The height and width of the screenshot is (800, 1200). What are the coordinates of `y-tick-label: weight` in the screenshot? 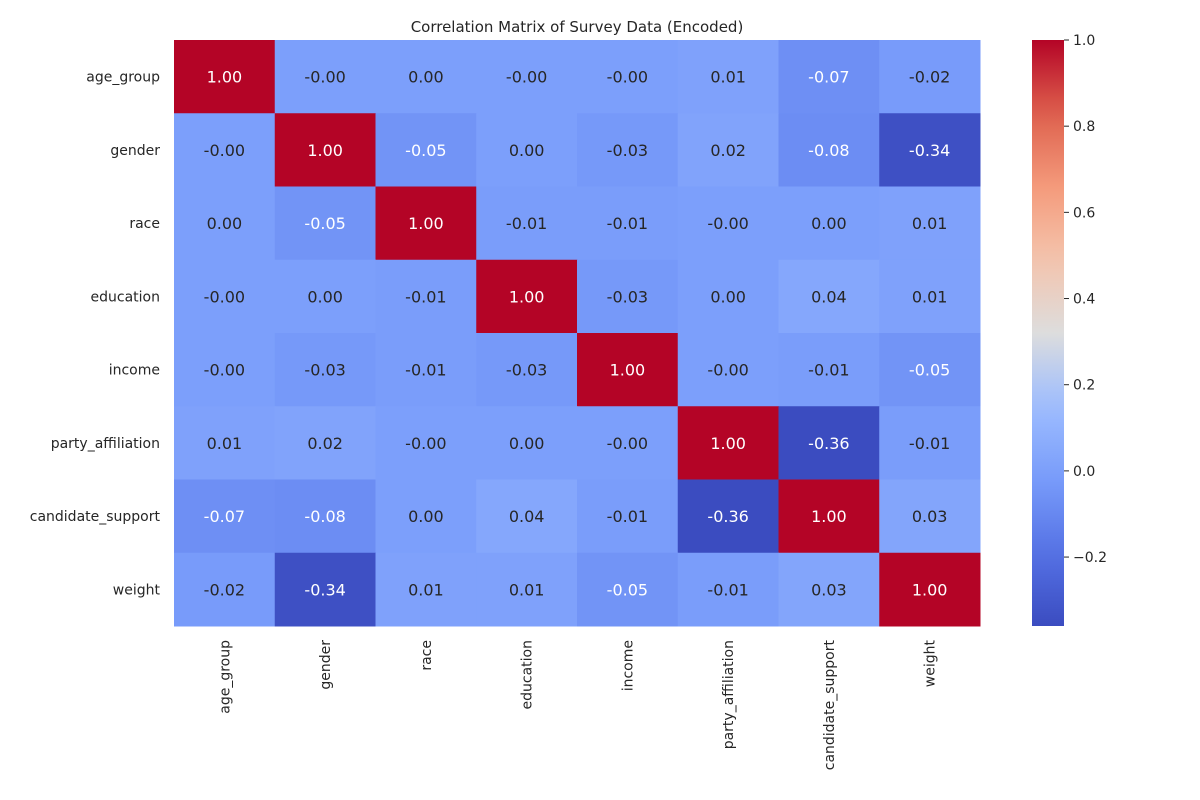 It's located at (137, 590).